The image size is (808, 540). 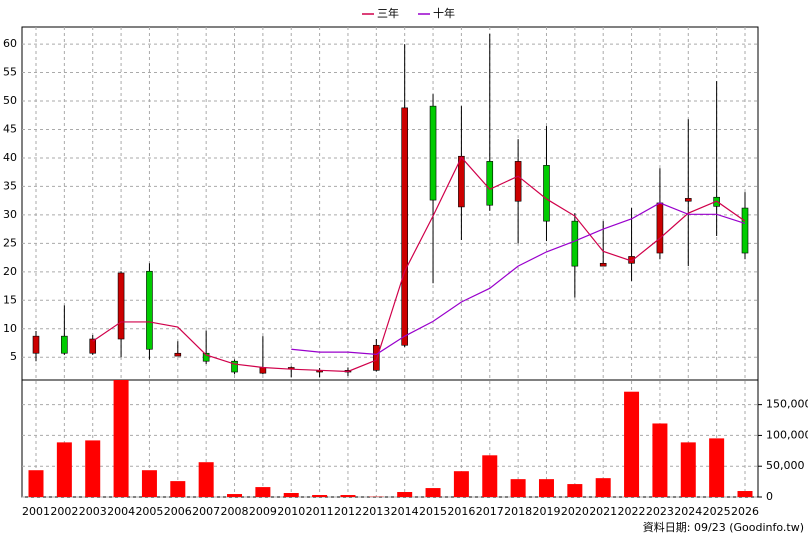 I want to click on y-tick-label: 45, so click(x=10, y=128).